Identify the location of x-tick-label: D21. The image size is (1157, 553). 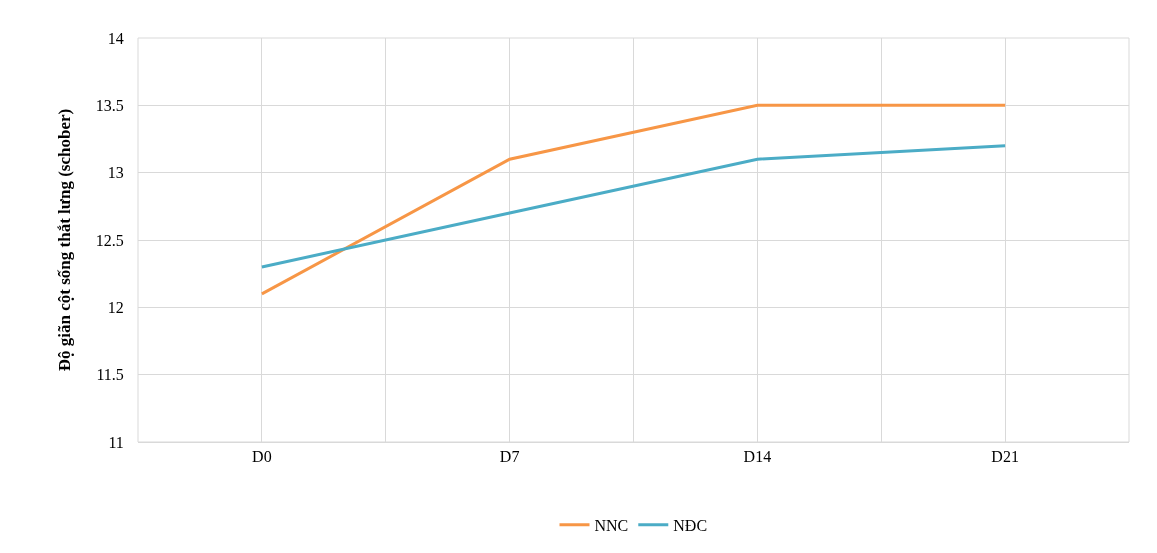
(1005, 457).